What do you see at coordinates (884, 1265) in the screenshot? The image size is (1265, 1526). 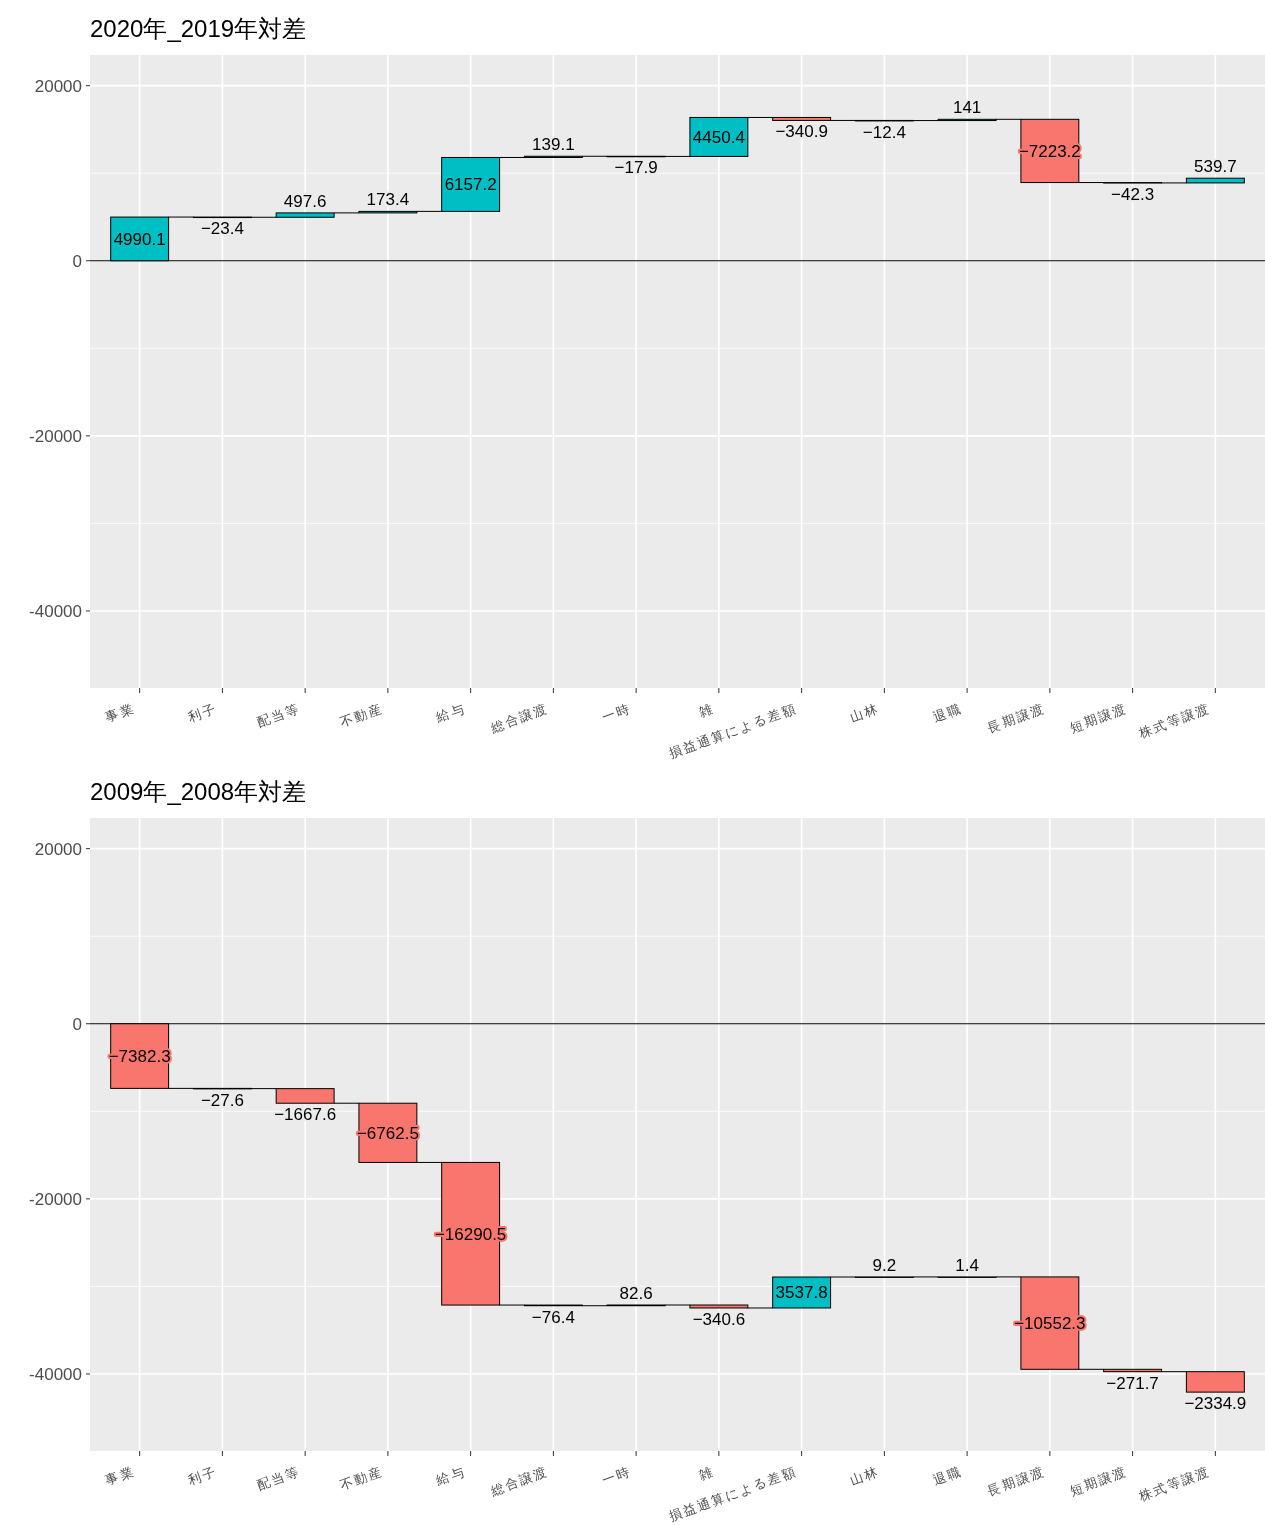 I see `data-label: 9.2` at bounding box center [884, 1265].